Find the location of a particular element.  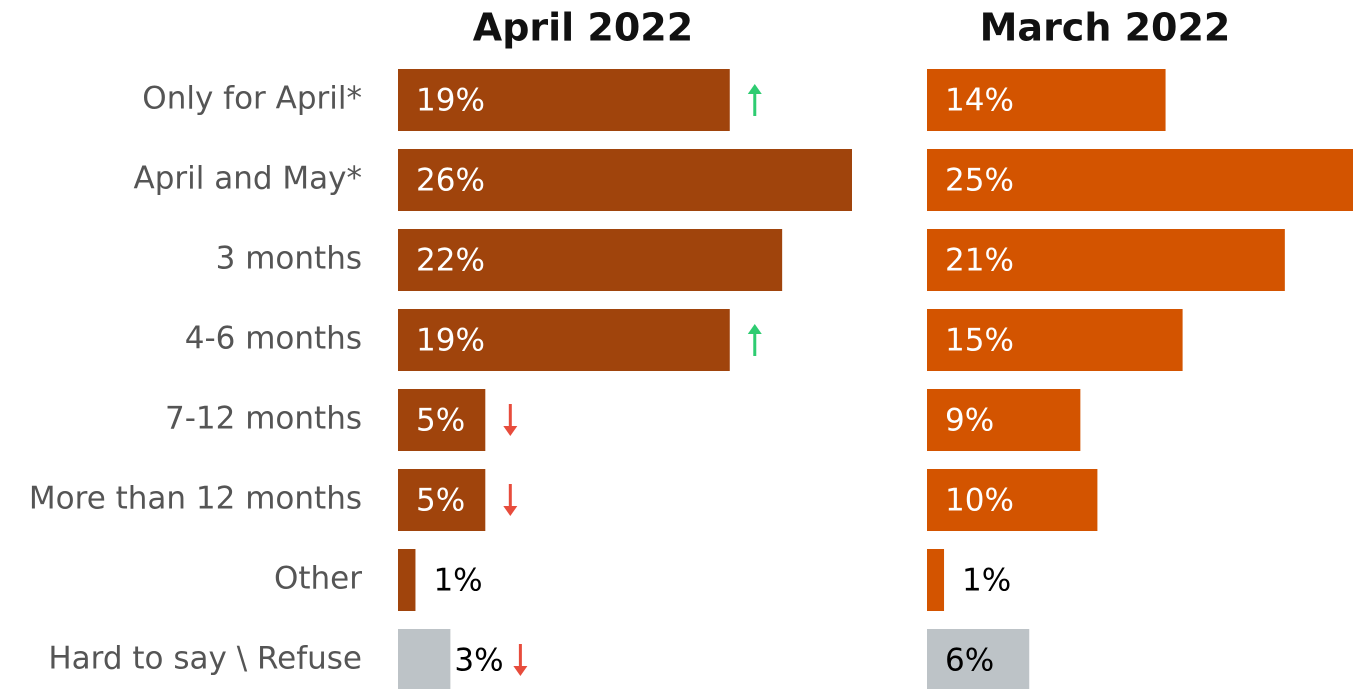

value-label: 10% is located at coordinates (979, 501).